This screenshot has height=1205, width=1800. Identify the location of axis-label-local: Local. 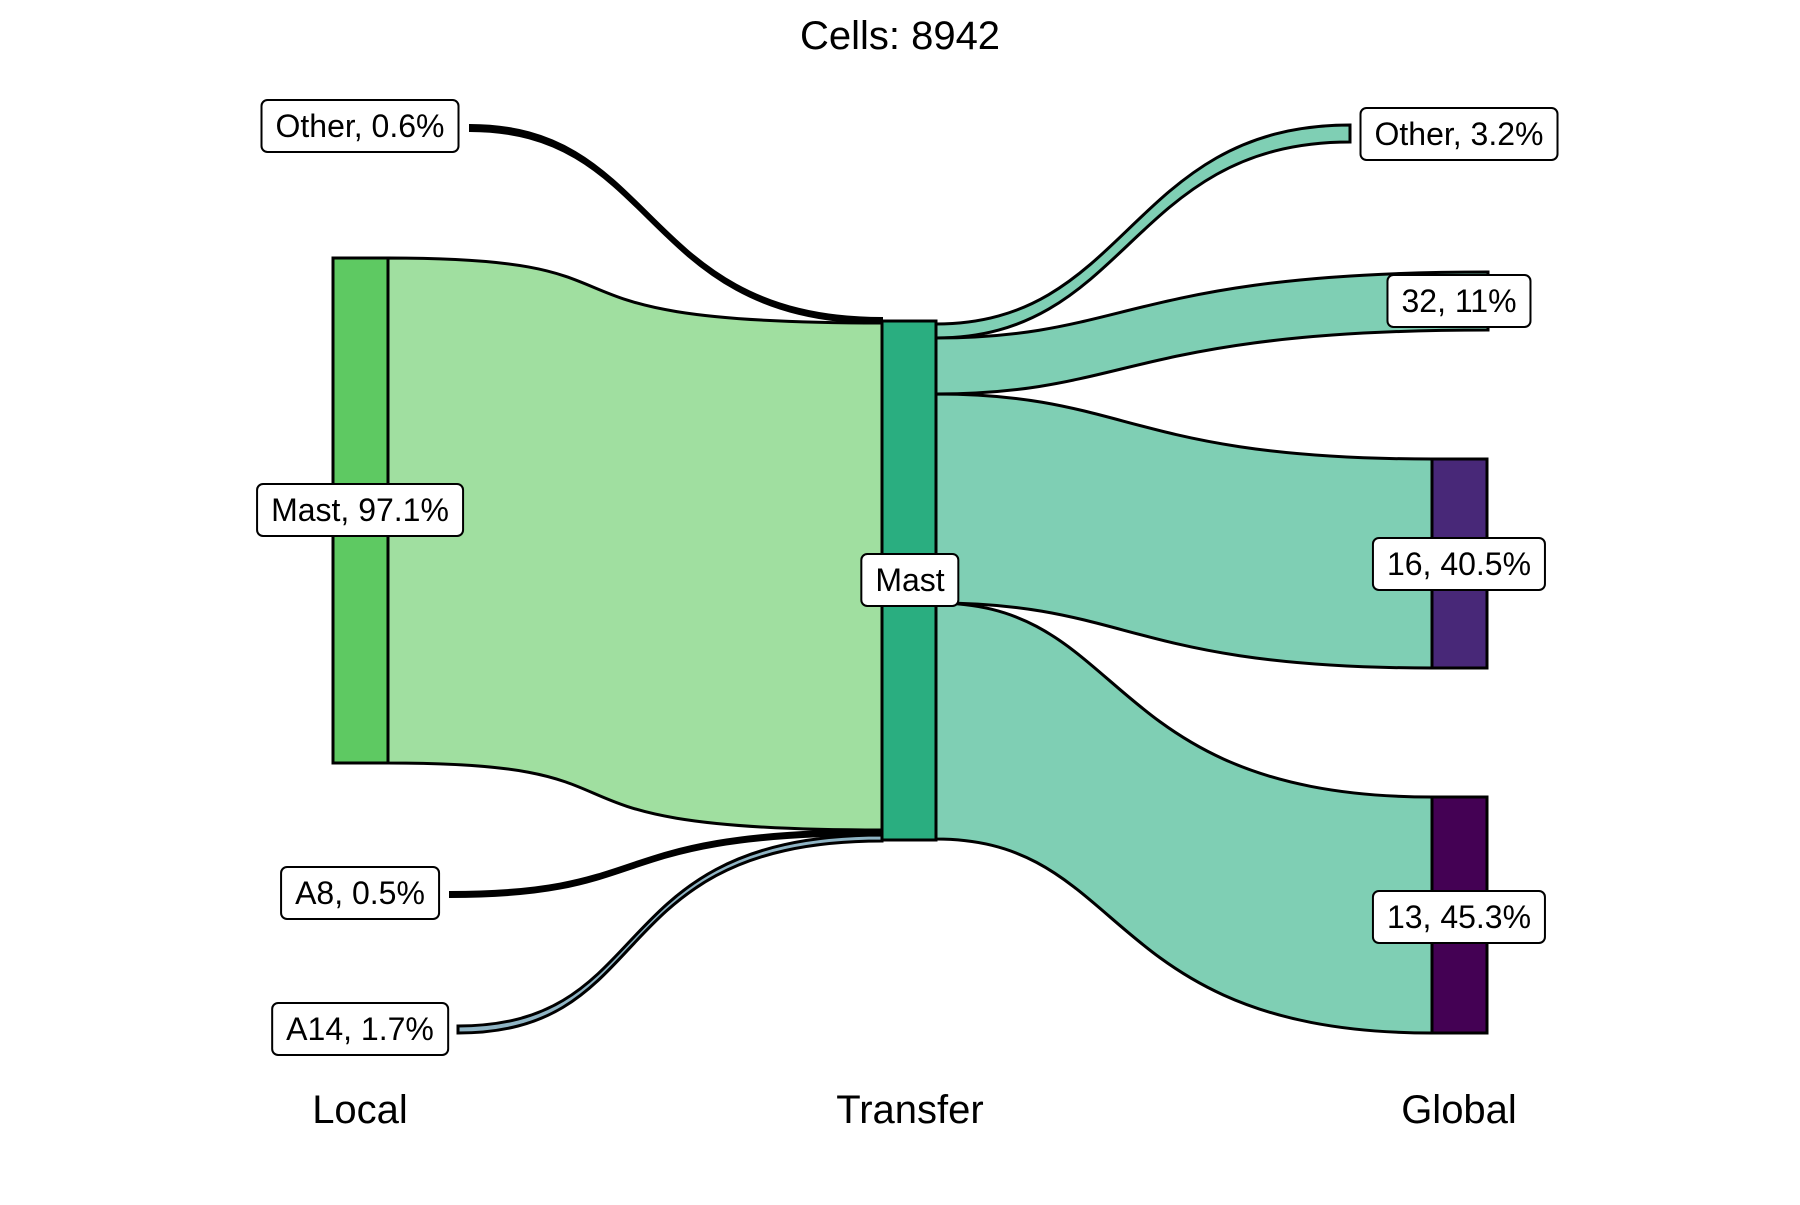
(360, 1110).